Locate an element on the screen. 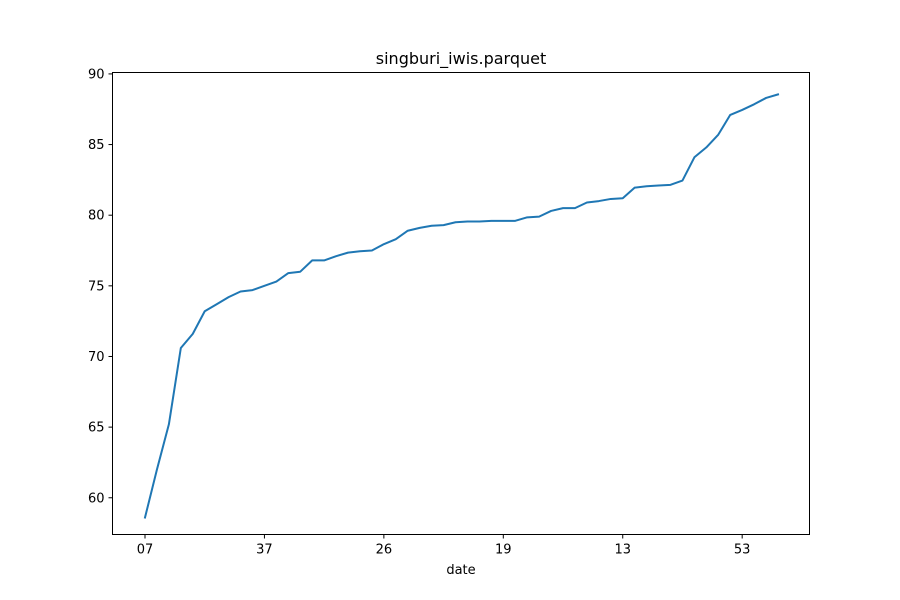  y-tick-label: 75 is located at coordinates (96, 286).